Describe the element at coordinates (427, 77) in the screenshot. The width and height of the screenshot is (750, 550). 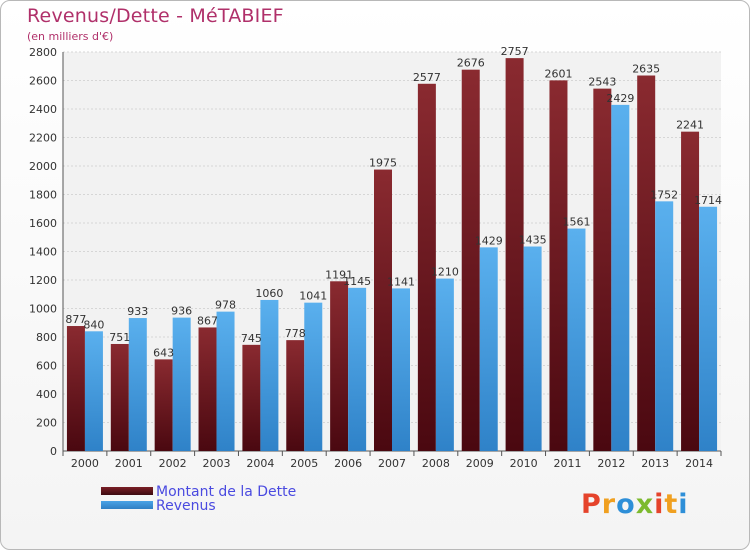
I see `value-label-dette: 2577` at that location.